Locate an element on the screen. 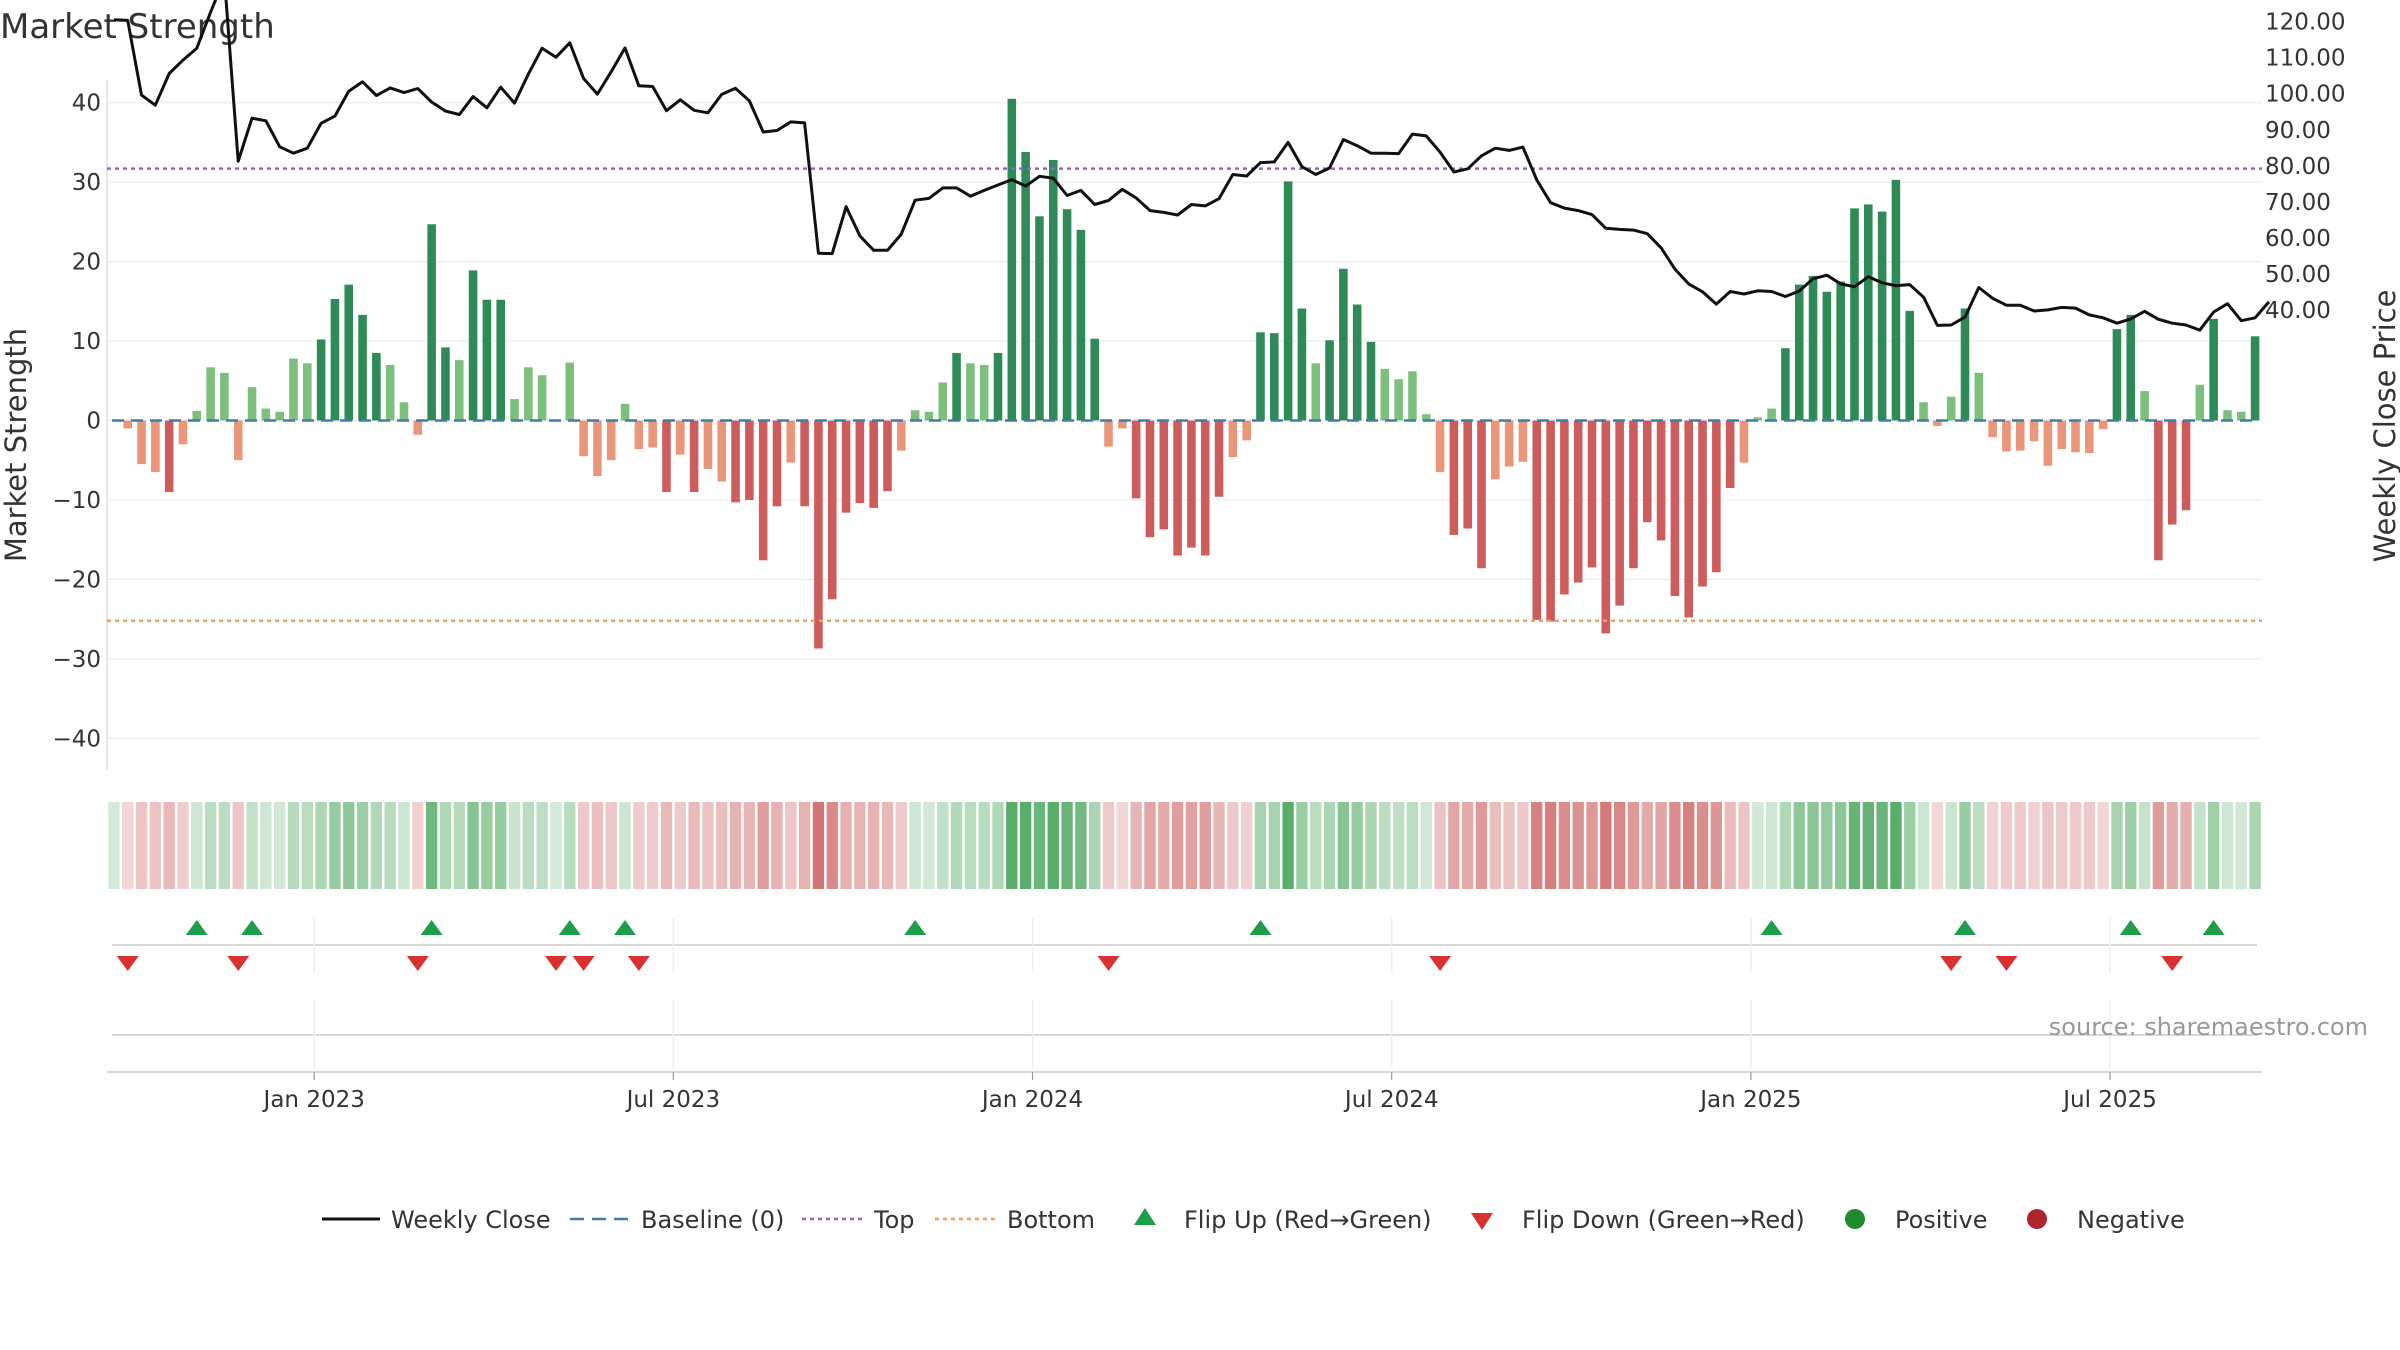 This screenshot has width=2400, height=1350. legend-item-flip-up: Flip Up (Red→Green) is located at coordinates (1283, 1220).